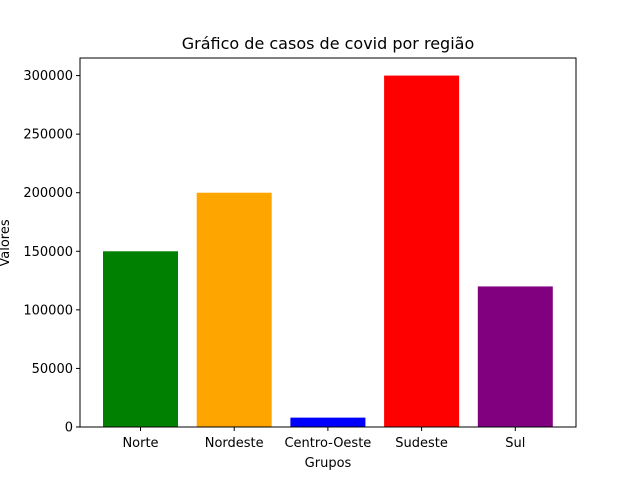 The height and width of the screenshot is (484, 640). Describe the element at coordinates (52, 369) in the screenshot. I see `y-tick-label: 50000` at that location.